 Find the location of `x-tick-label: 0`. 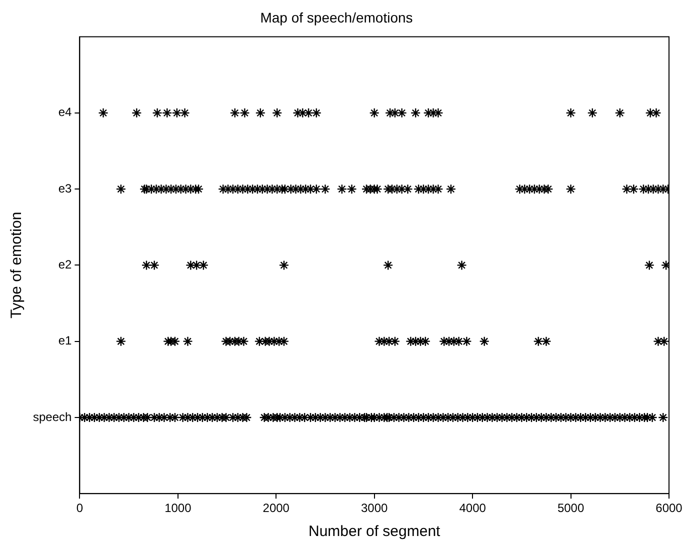

x-tick-label: 0 is located at coordinates (80, 508).